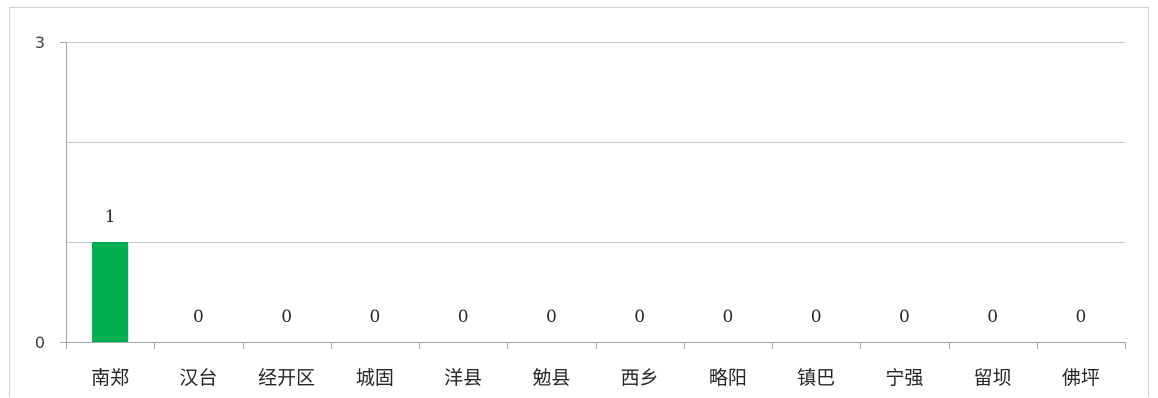 This screenshot has width=1158, height=398. Describe the element at coordinates (904, 378) in the screenshot. I see `x-category-label-9: 宁强` at that location.